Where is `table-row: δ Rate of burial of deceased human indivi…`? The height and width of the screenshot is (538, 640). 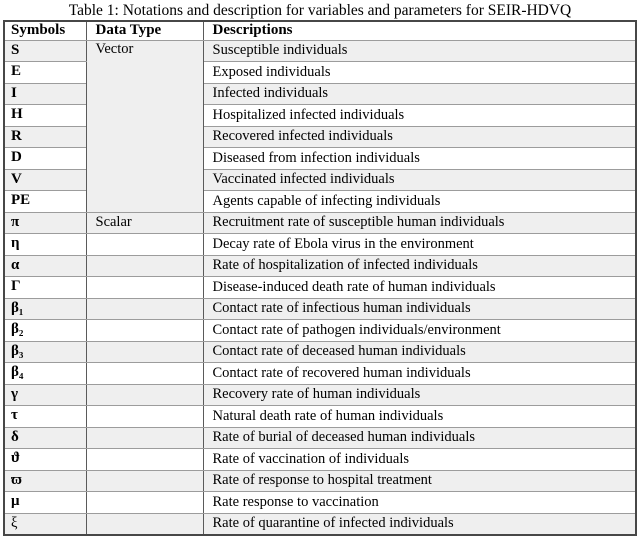
table-row: δ Rate of burial of deceased human indivi… is located at coordinates (320, 437).